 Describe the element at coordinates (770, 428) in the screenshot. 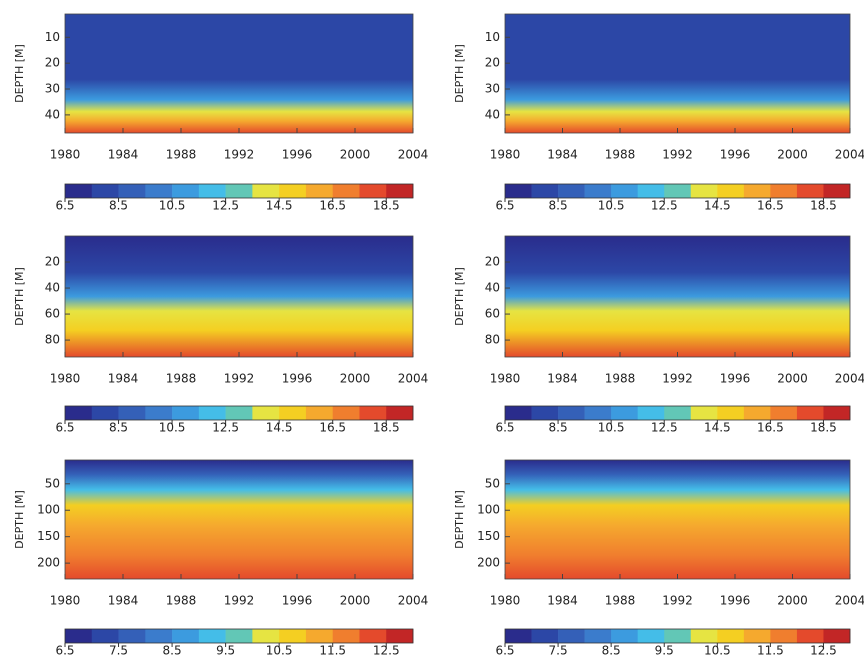

I see `colorbar-tick-label: 16.5` at that location.